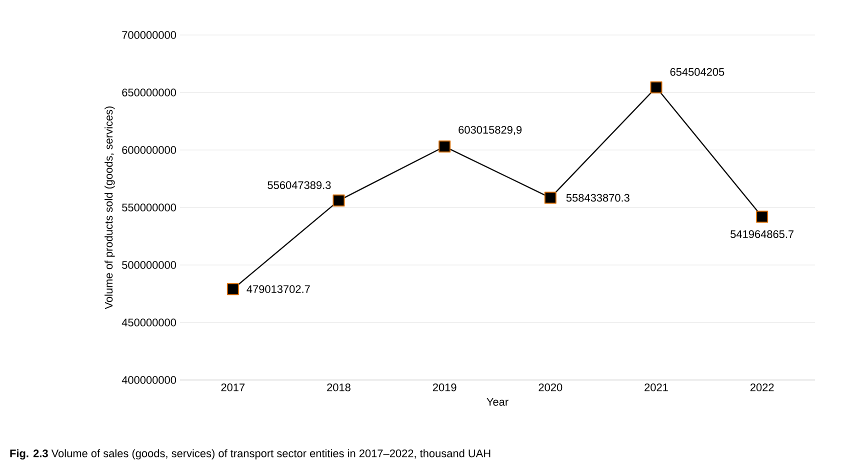  I want to click on x-tick-label: 2020, so click(550, 388).